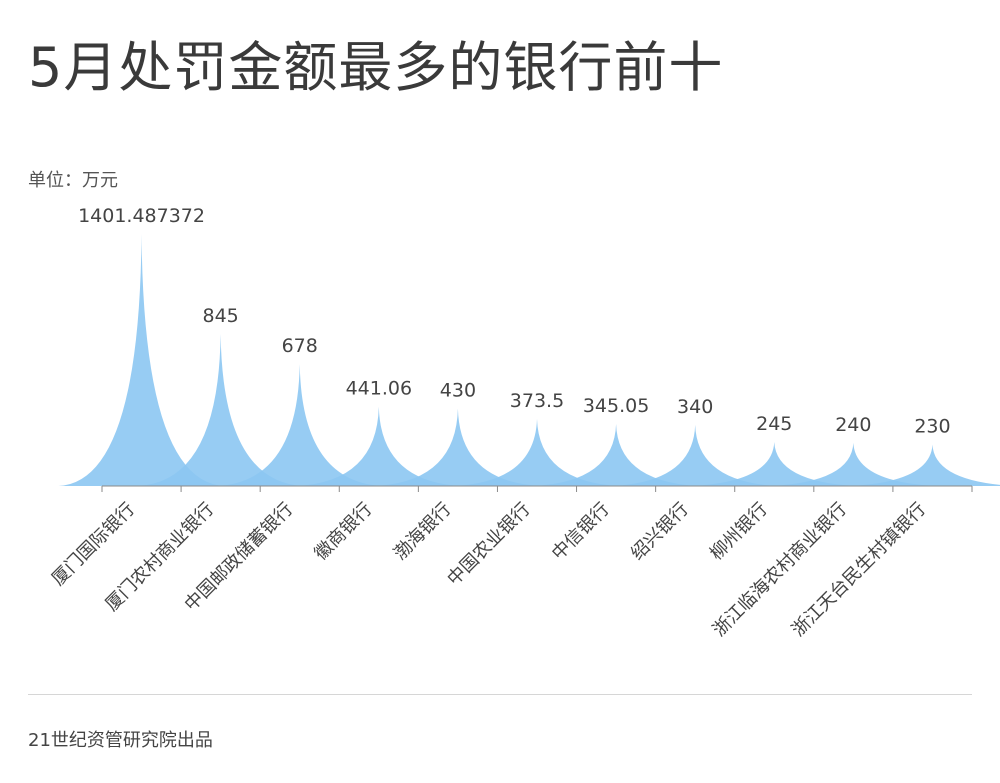  I want to click on category-label-10: 浙江天台民生村镇银行, so click(859, 570).